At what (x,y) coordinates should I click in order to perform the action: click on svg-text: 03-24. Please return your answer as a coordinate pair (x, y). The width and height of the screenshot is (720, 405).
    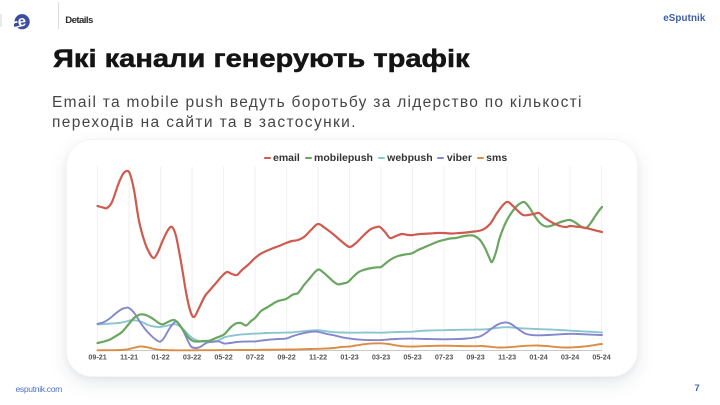
    Looking at the image, I should click on (570, 356).